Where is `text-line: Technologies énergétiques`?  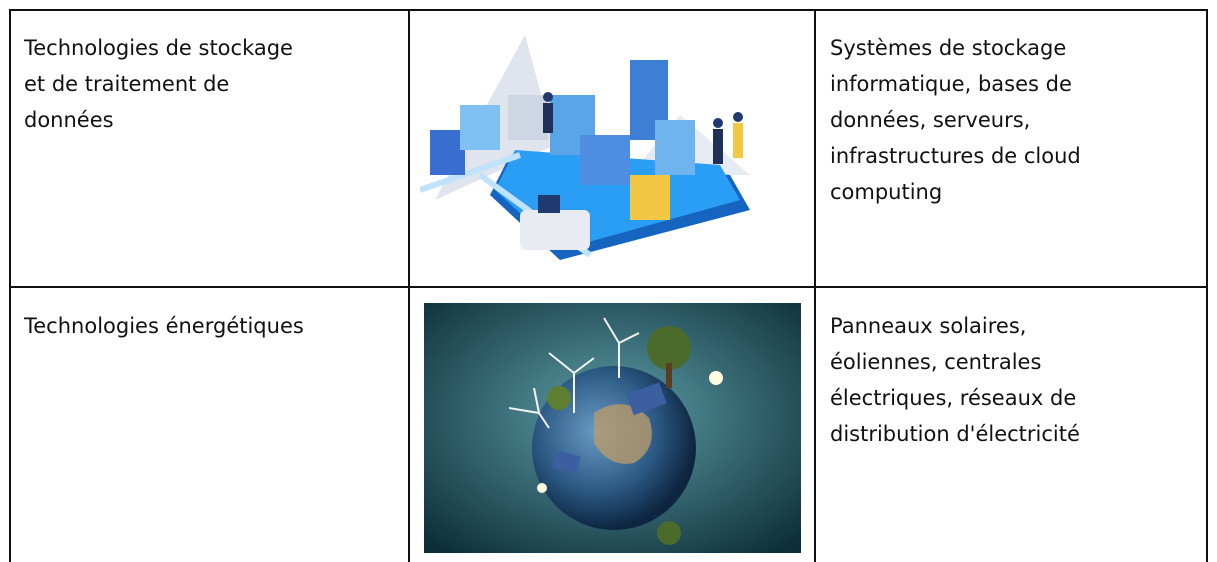 text-line: Technologies énergétiques is located at coordinates (164, 326).